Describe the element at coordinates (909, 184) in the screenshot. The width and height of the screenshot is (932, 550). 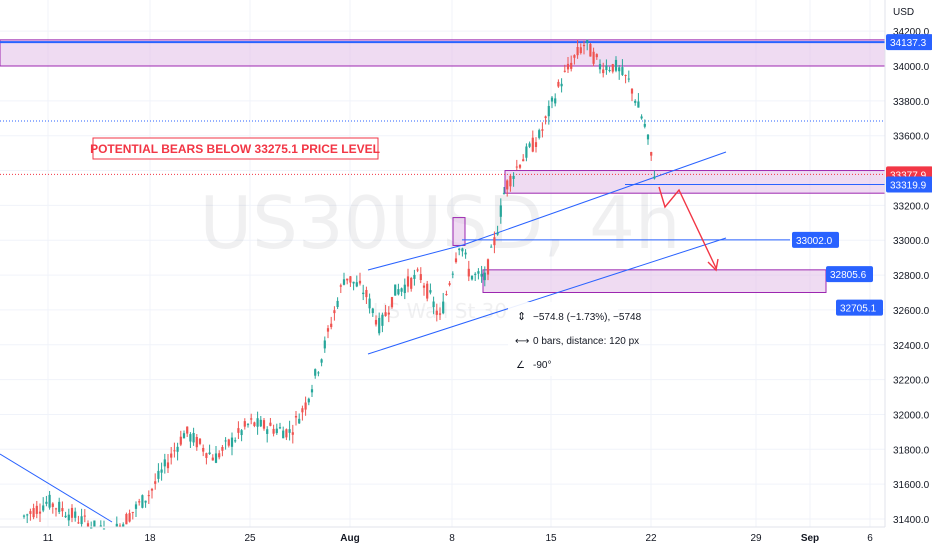
I see `price-label-33319.9: 33319.9` at that location.